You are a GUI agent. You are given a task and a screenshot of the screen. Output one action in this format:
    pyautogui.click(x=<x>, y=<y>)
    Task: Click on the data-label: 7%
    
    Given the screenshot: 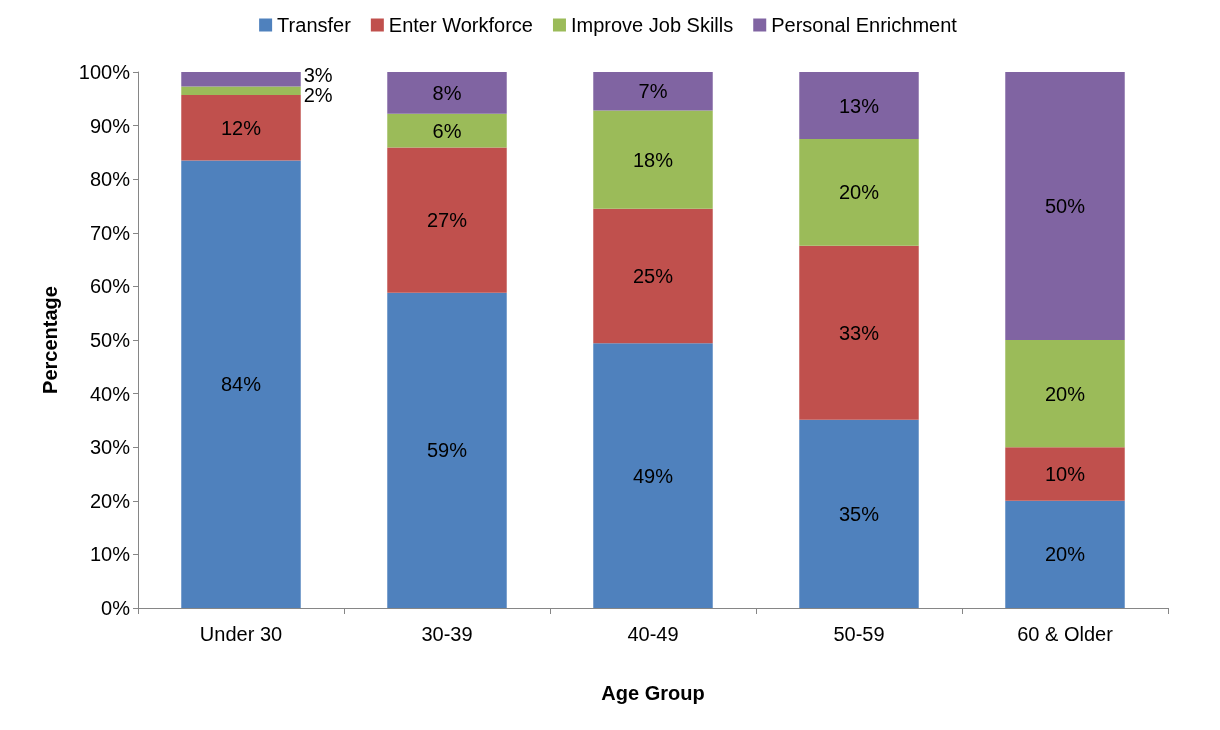 What is the action you would take?
    pyautogui.click(x=653, y=91)
    